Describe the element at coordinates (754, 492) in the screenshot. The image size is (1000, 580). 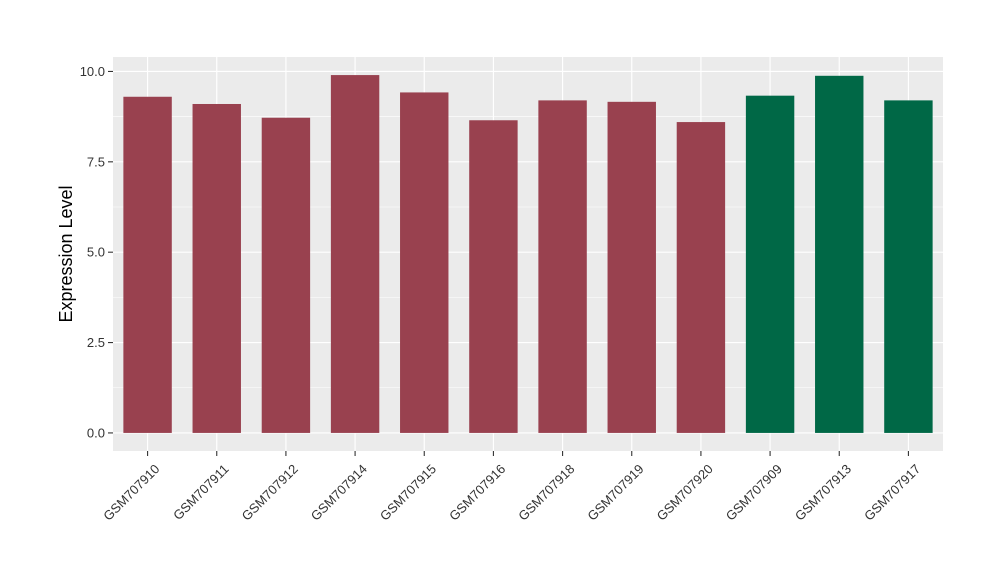
I see `x-tick-label: GSM707909` at that location.